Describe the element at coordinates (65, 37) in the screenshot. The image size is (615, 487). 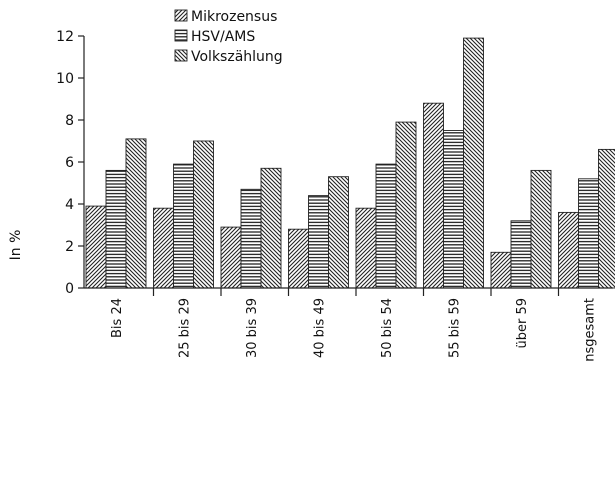
I see `y-tick-label: 12` at that location.